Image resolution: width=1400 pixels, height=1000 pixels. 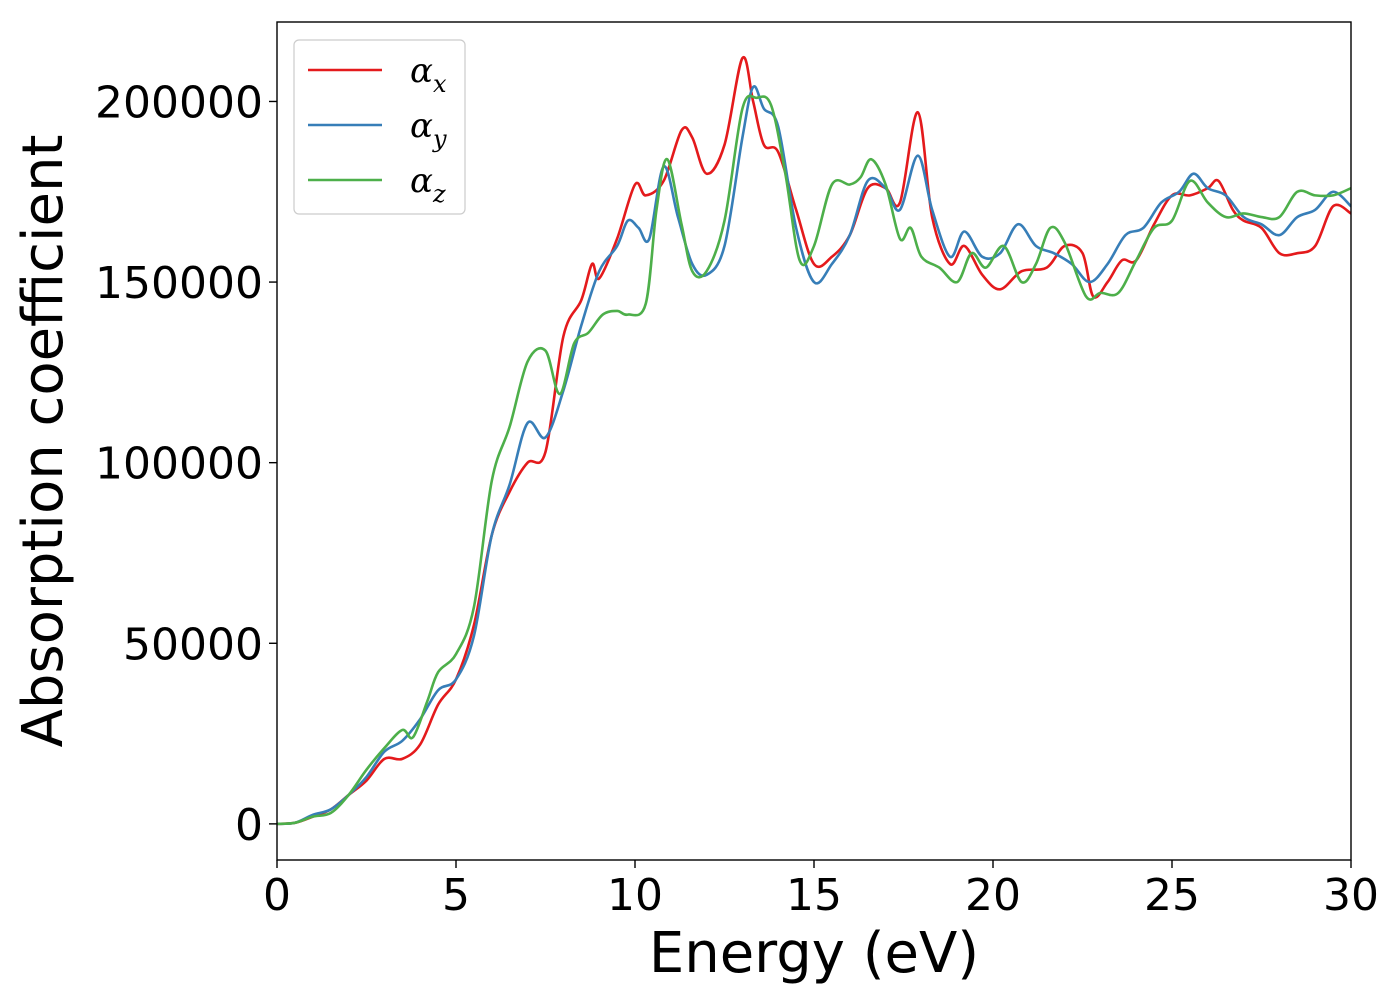 What do you see at coordinates (193, 644) in the screenshot?
I see `y-tick-label: 50000` at bounding box center [193, 644].